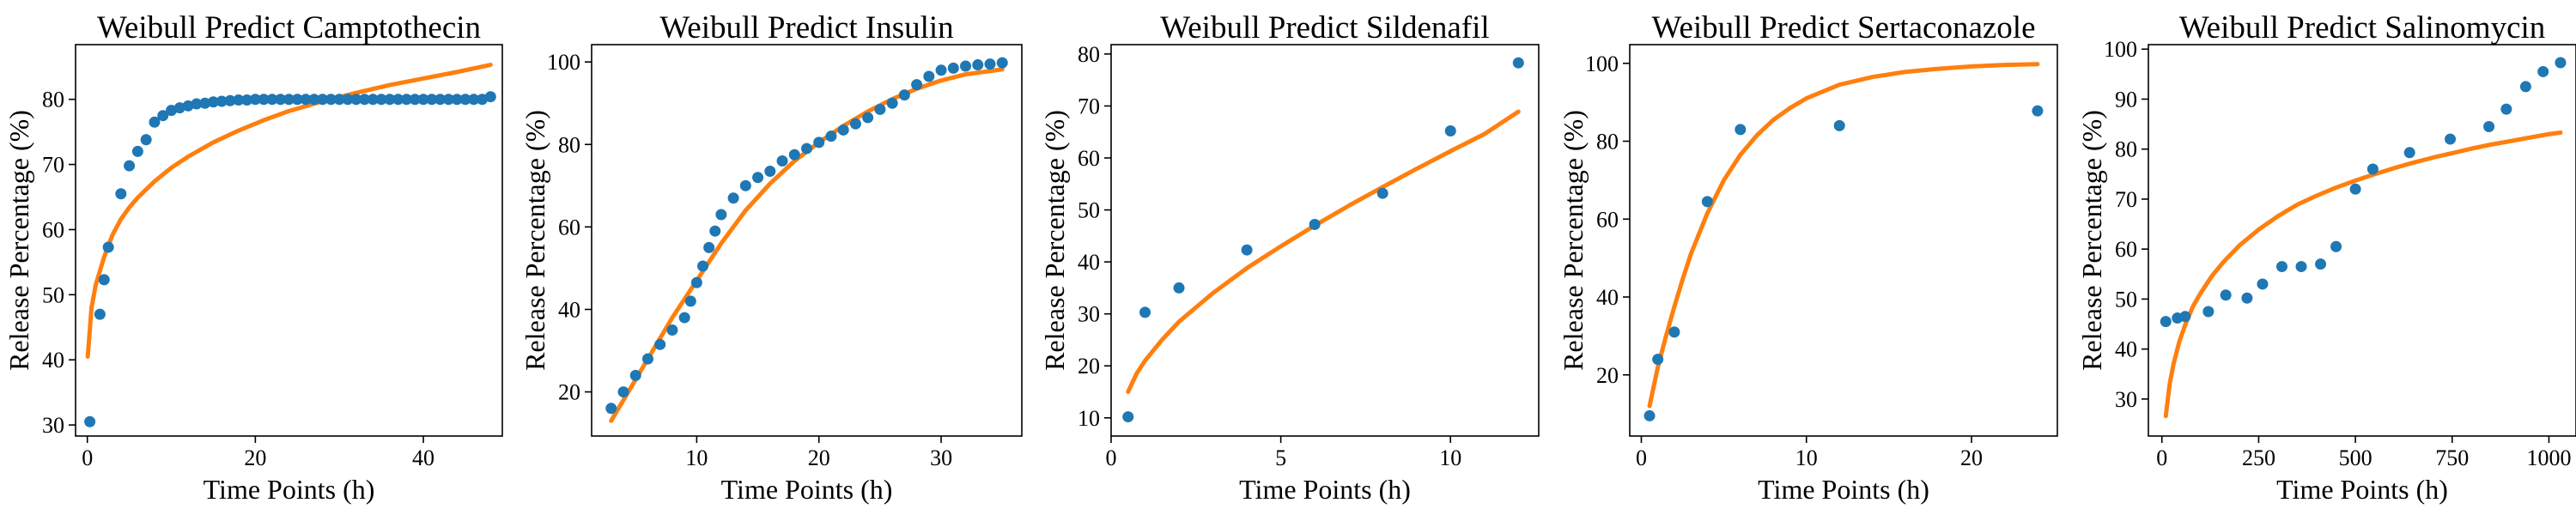  I want to click on chart-title: Weibull Predict Sildenafil, so click(1324, 27).